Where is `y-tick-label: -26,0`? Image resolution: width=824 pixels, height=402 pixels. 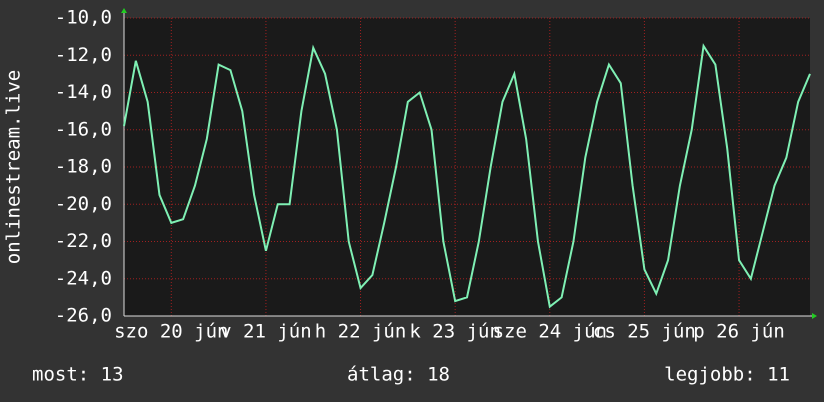 y-tick-label: -26,0 is located at coordinates (83, 316).